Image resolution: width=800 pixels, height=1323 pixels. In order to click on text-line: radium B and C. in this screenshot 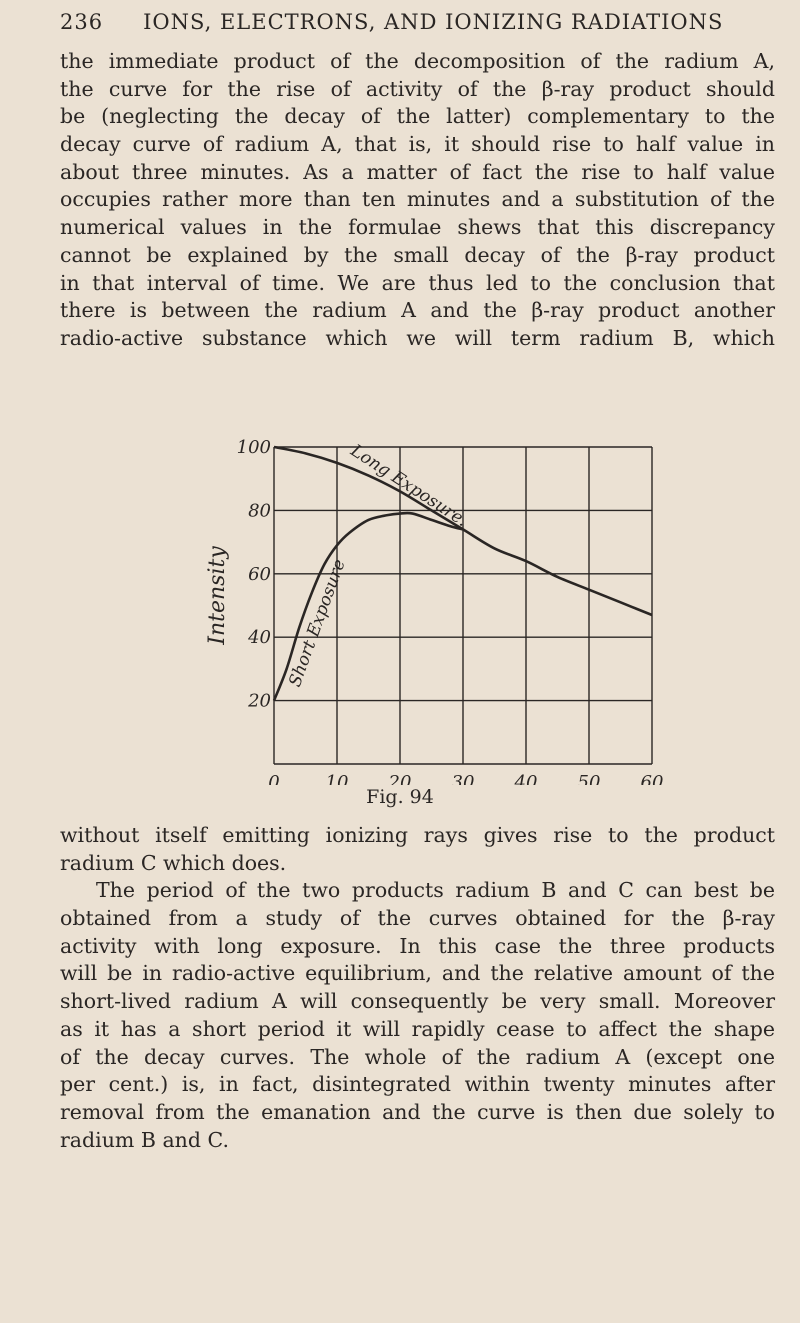, I will do `click(144, 1139)`.